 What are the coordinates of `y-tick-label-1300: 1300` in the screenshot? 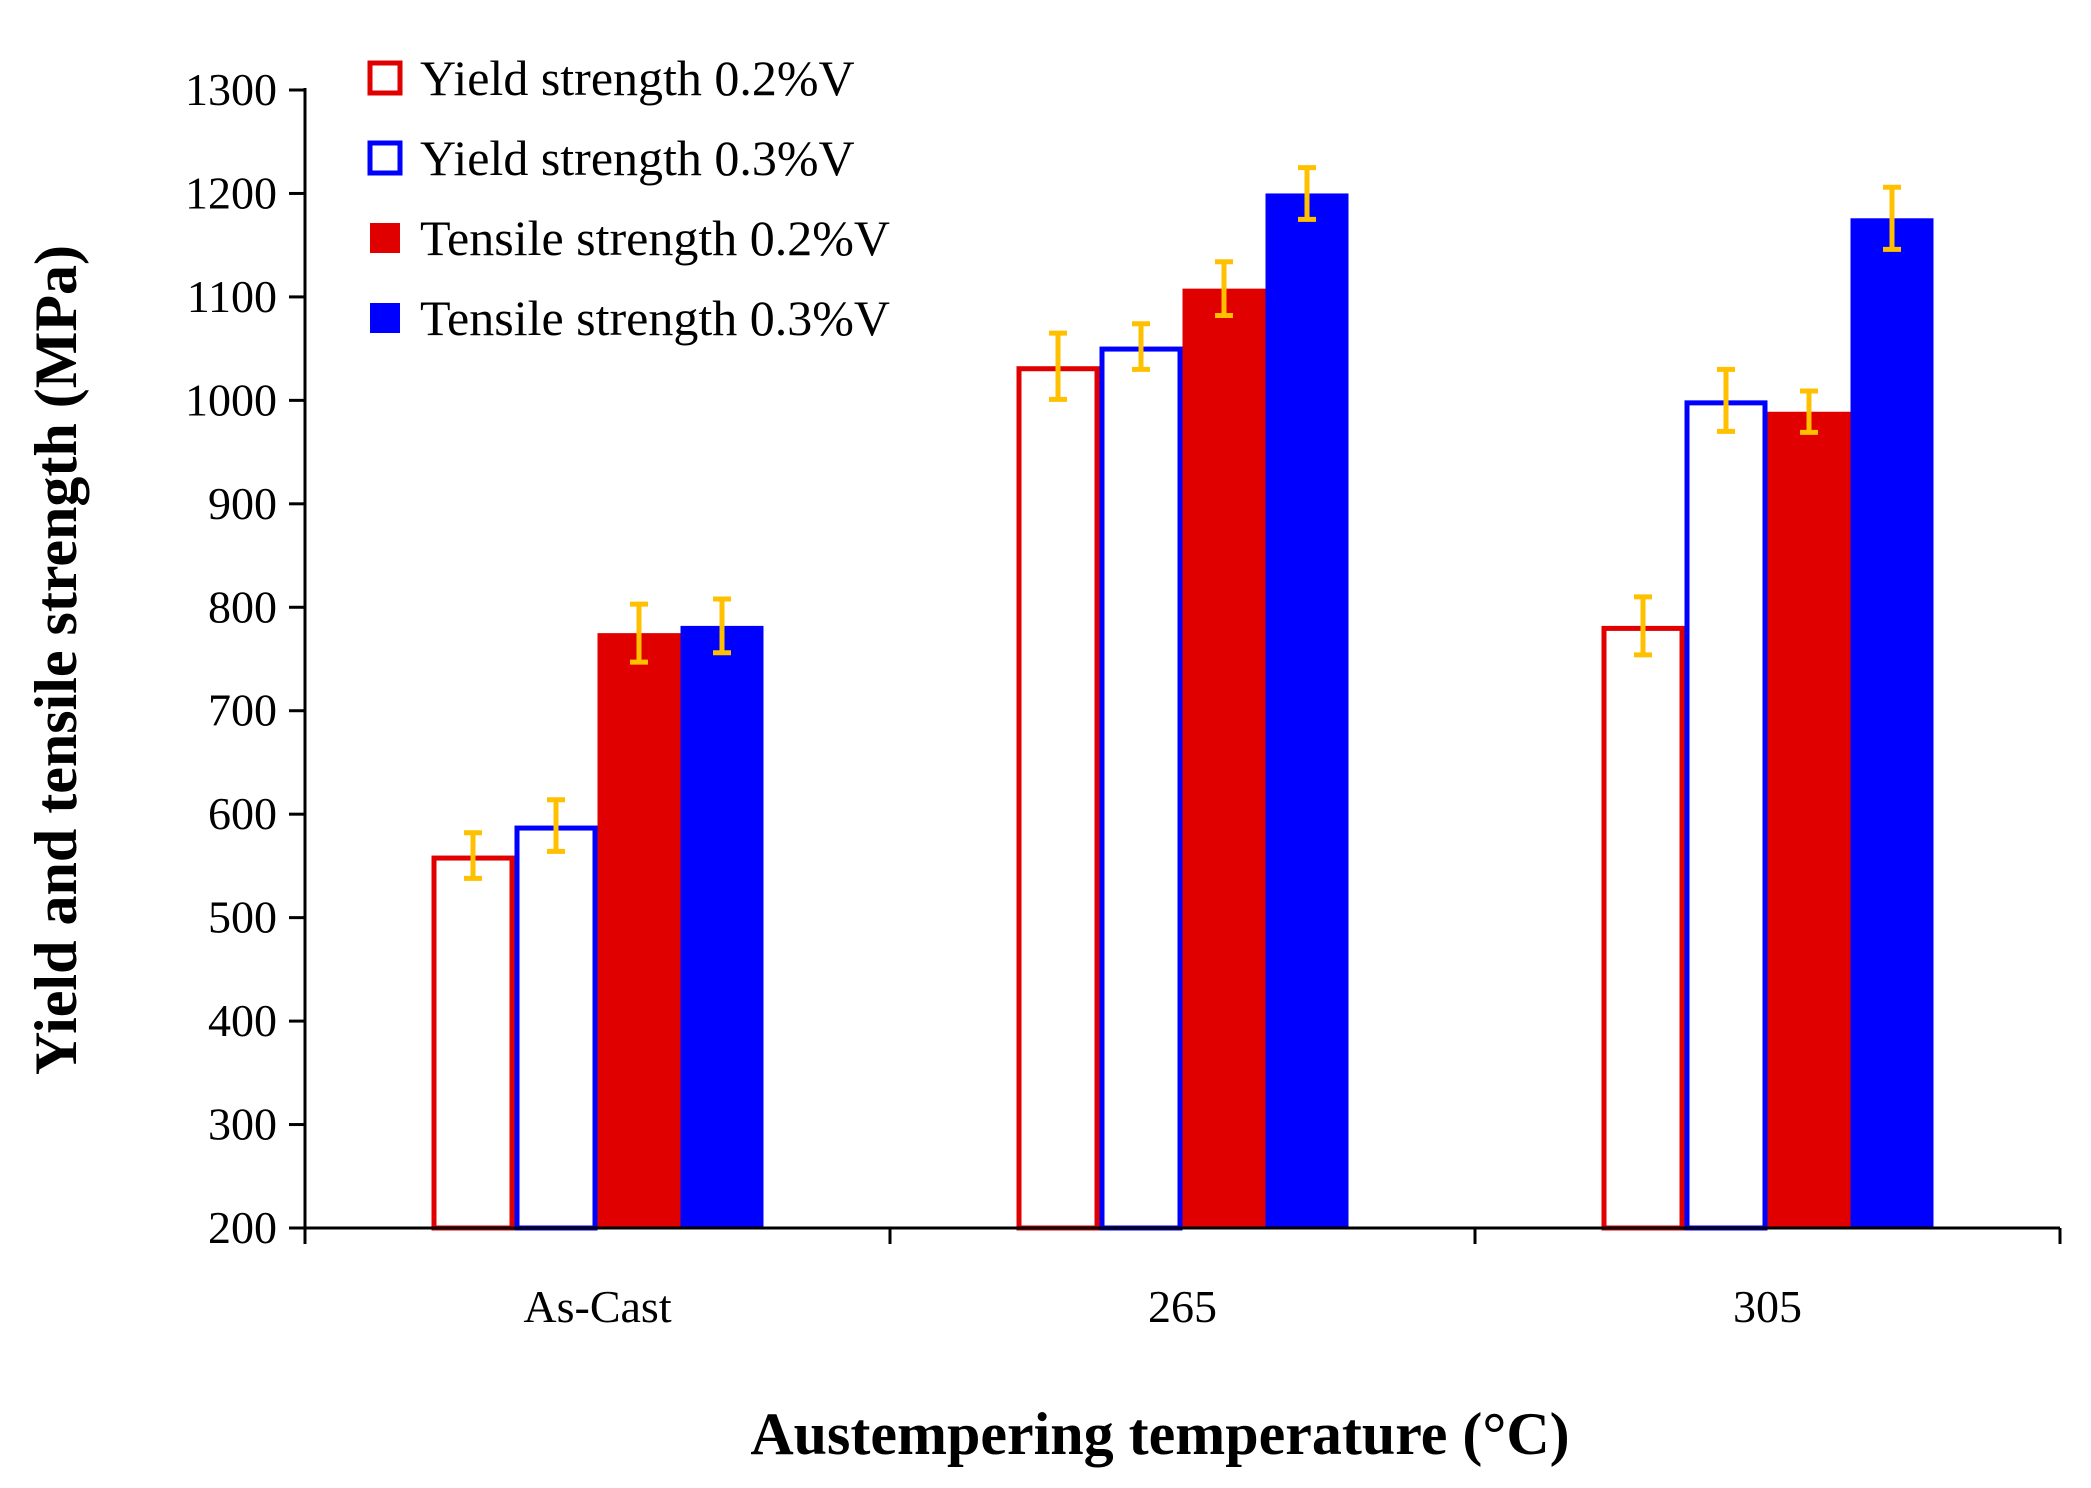 It's located at (231, 89).